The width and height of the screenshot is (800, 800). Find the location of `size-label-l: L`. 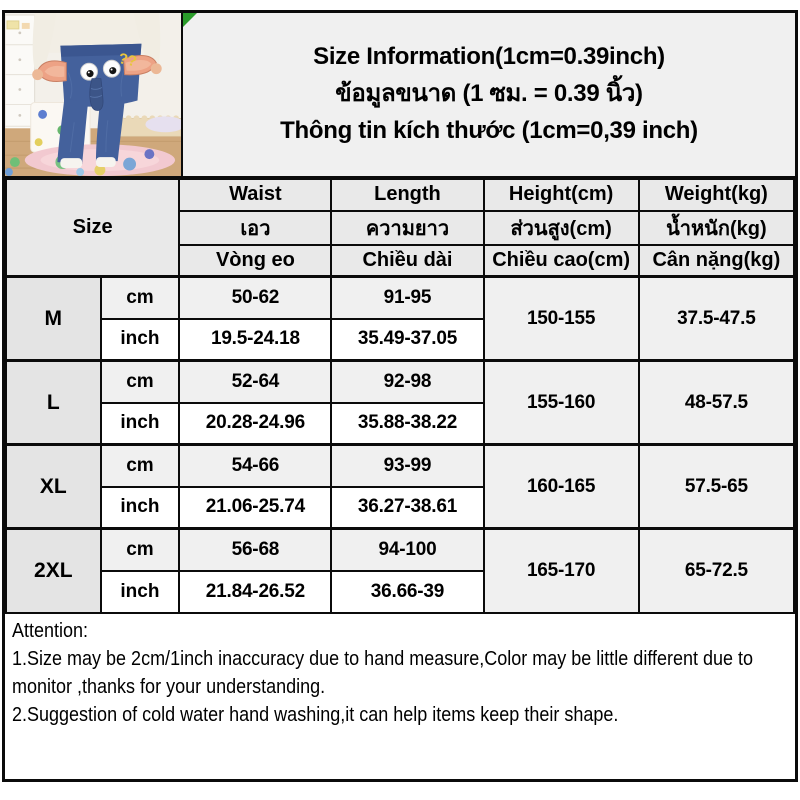

size-label-l: L is located at coordinates (53, 402).